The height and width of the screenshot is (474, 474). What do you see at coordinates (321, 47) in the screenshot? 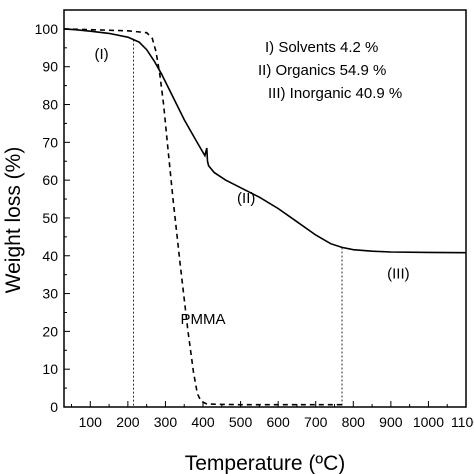
I see `legend-solvents: I) Solvents 4.2 %` at bounding box center [321, 47].